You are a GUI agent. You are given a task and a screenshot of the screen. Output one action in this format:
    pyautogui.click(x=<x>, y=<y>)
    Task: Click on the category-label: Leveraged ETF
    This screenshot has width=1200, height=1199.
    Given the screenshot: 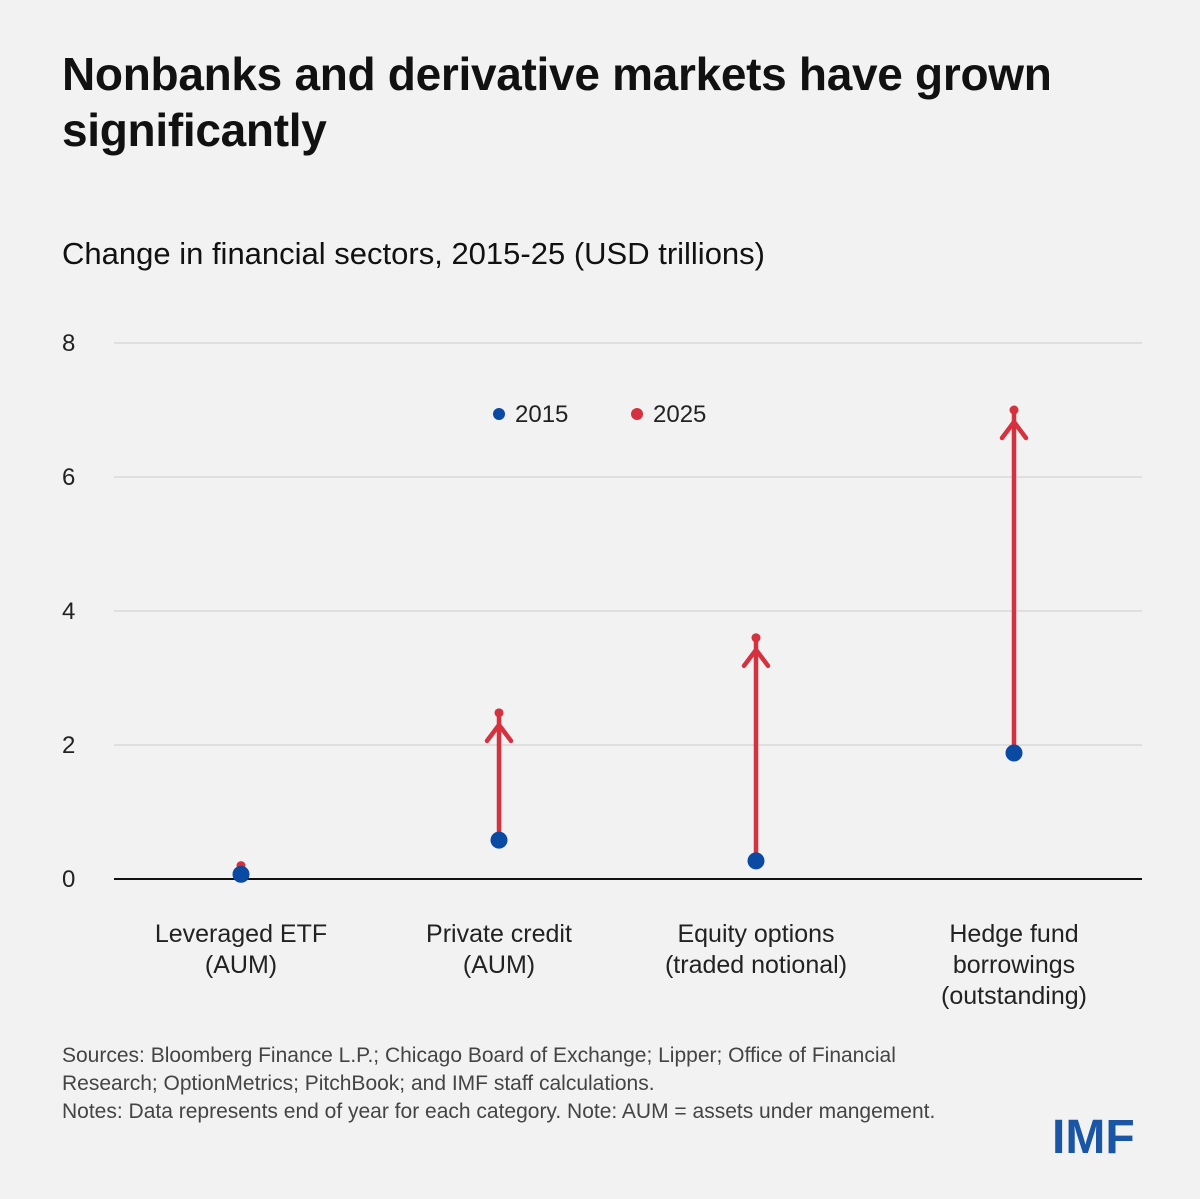 What is the action you would take?
    pyautogui.click(x=241, y=934)
    